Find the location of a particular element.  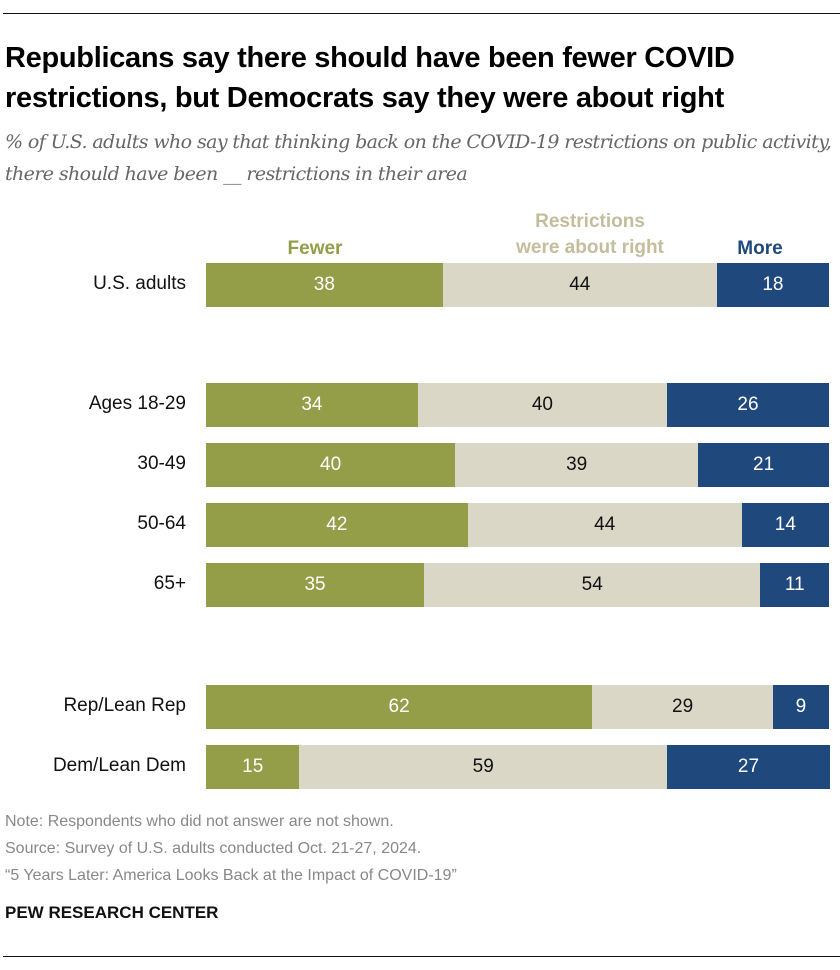

data-label: 26 is located at coordinates (748, 404).